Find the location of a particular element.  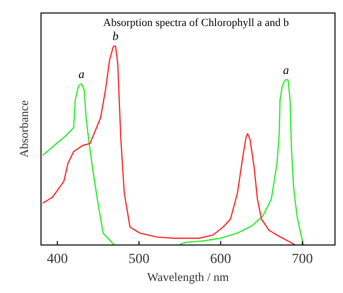

annotation: b is located at coordinates (115, 36).